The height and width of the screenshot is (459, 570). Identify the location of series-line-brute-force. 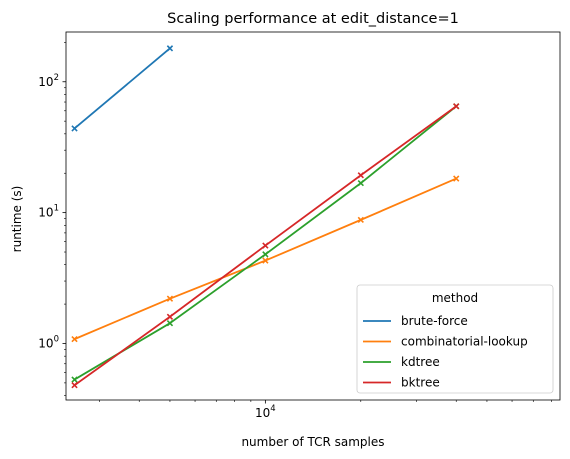
(122, 88).